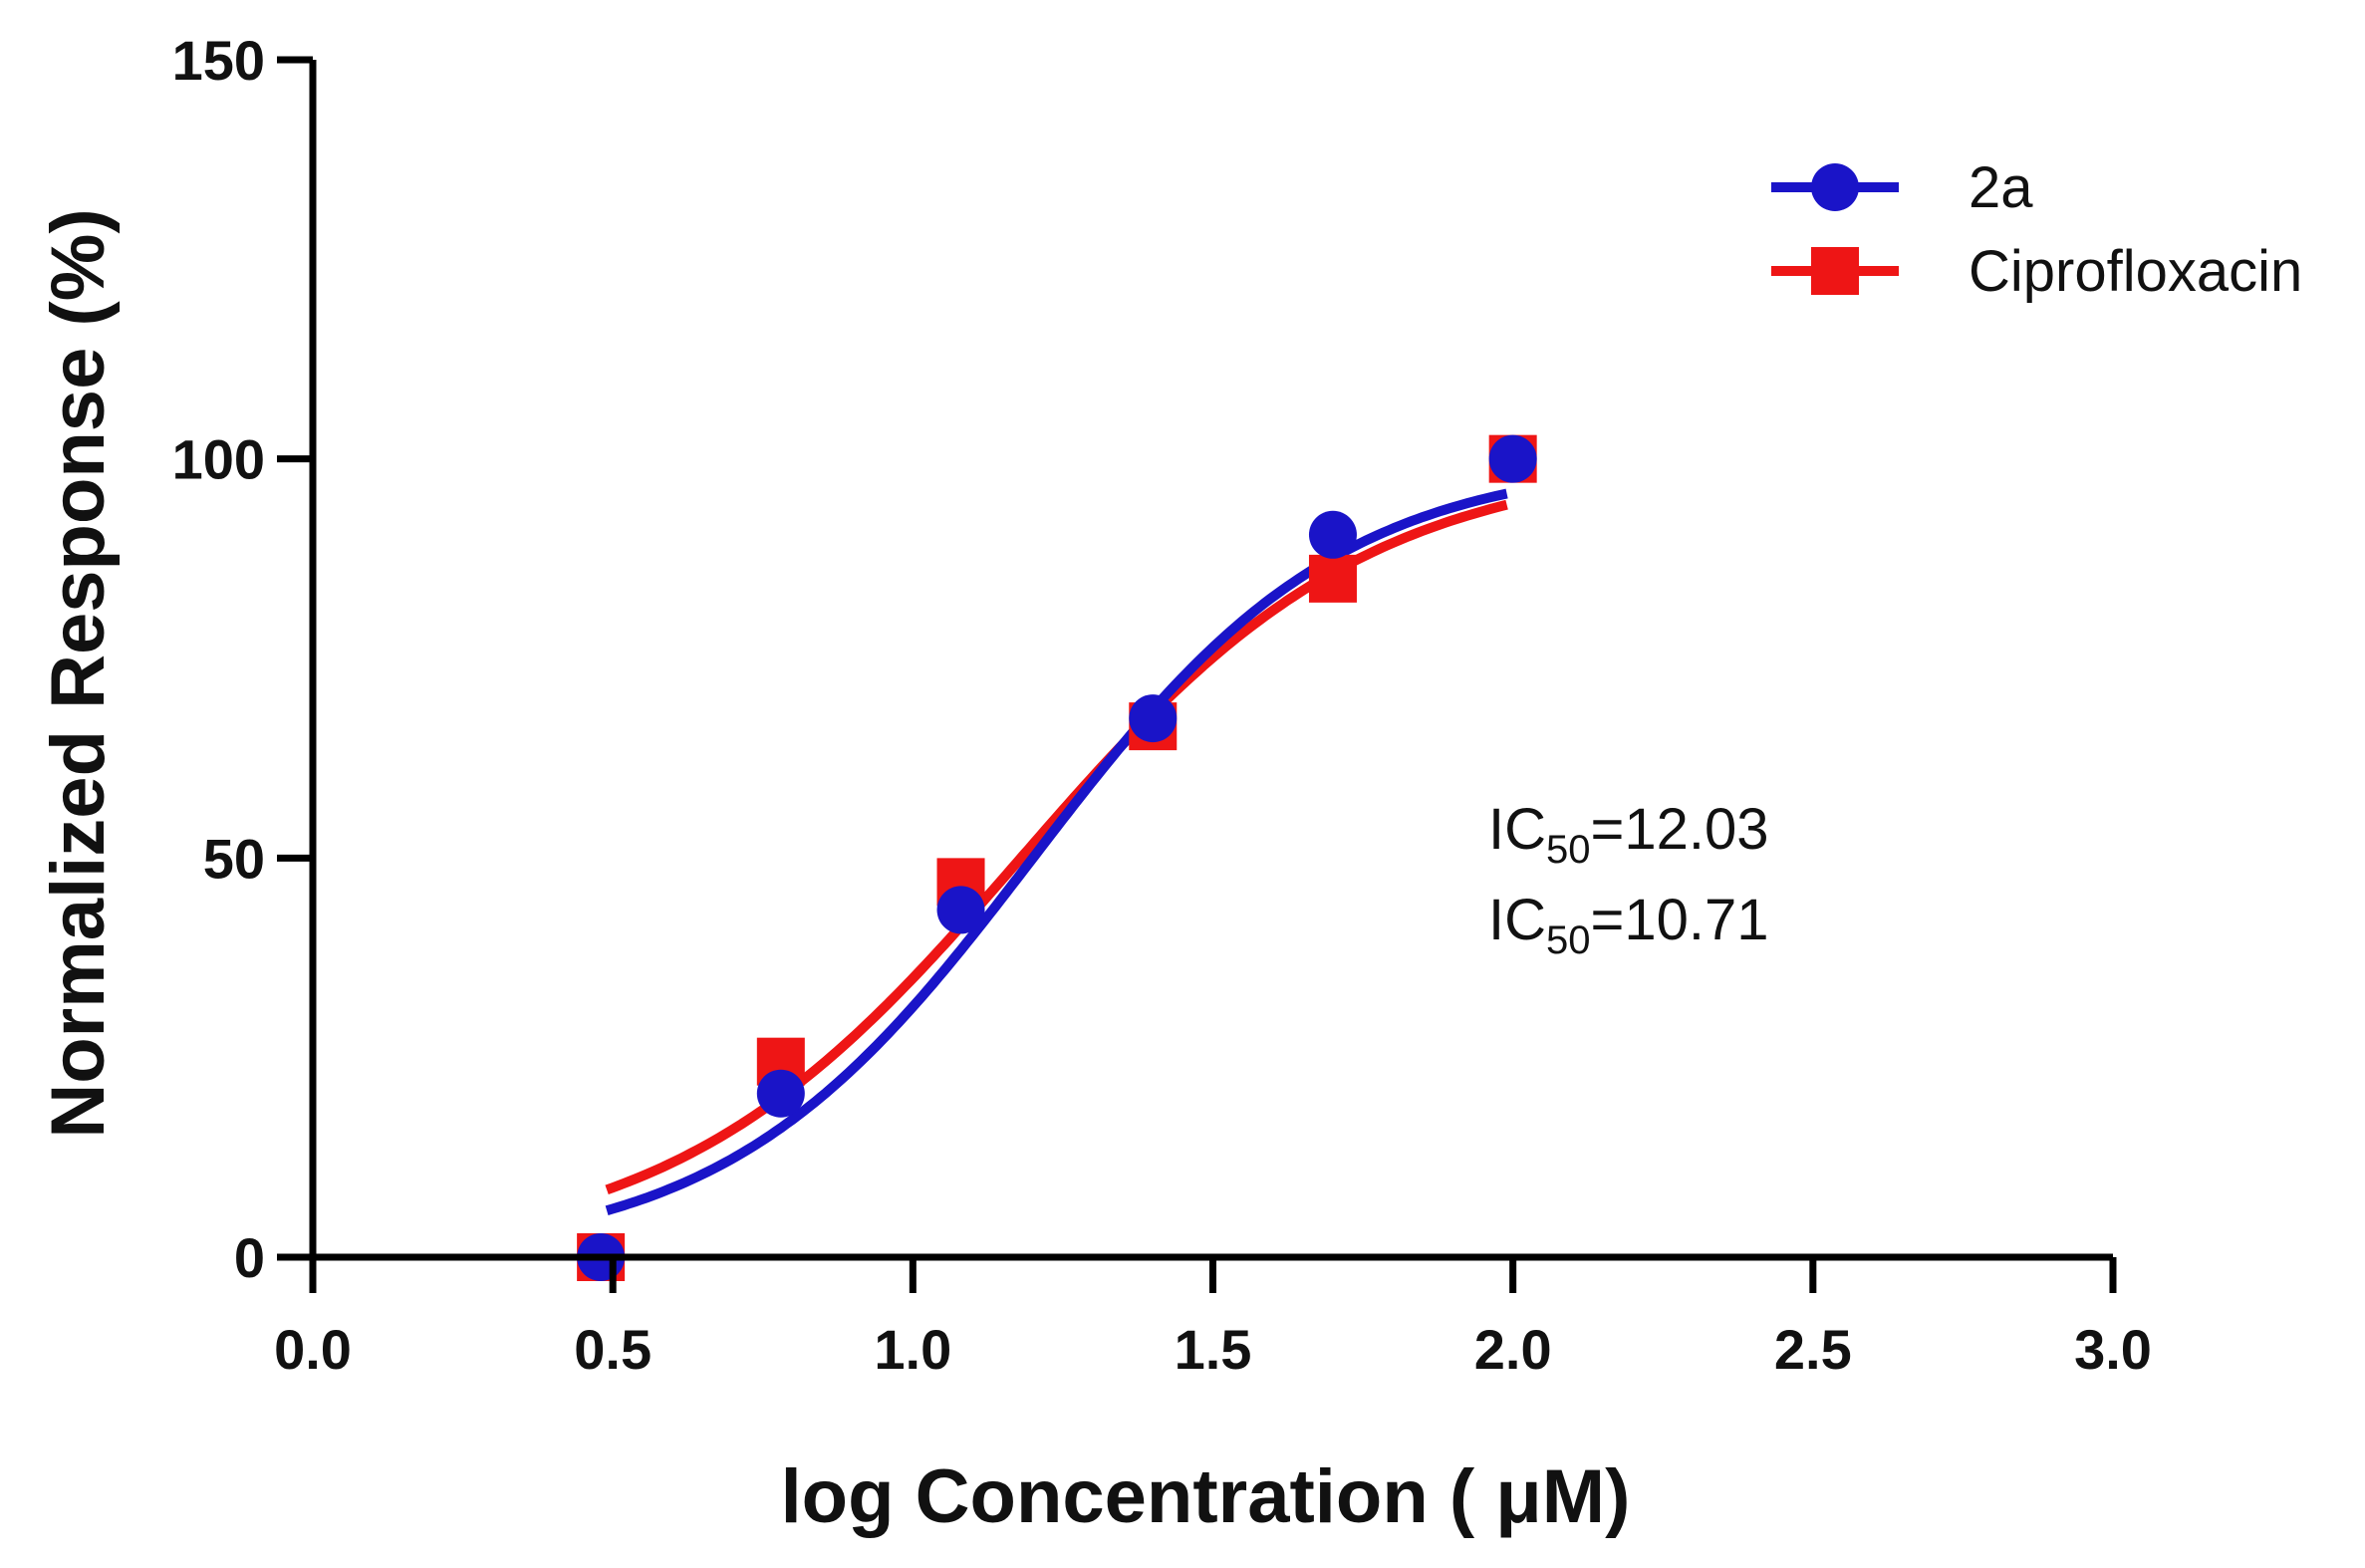  Describe the element at coordinates (1813, 1349) in the screenshot. I see `x-tick-label: 2.5` at that location.